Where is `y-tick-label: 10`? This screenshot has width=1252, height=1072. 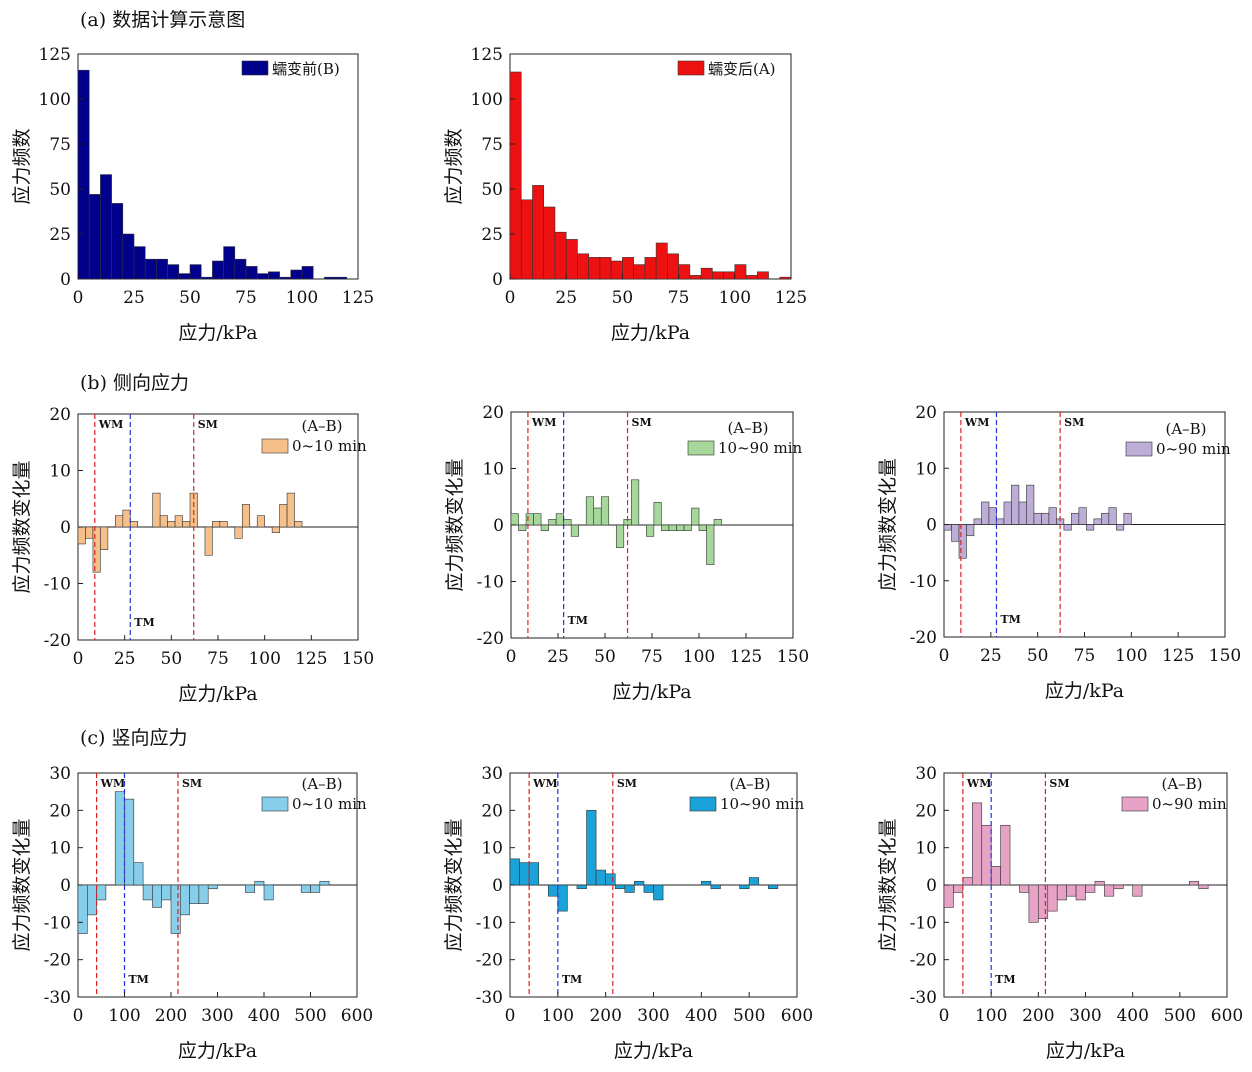 y-tick-label: 10 is located at coordinates (60, 849).